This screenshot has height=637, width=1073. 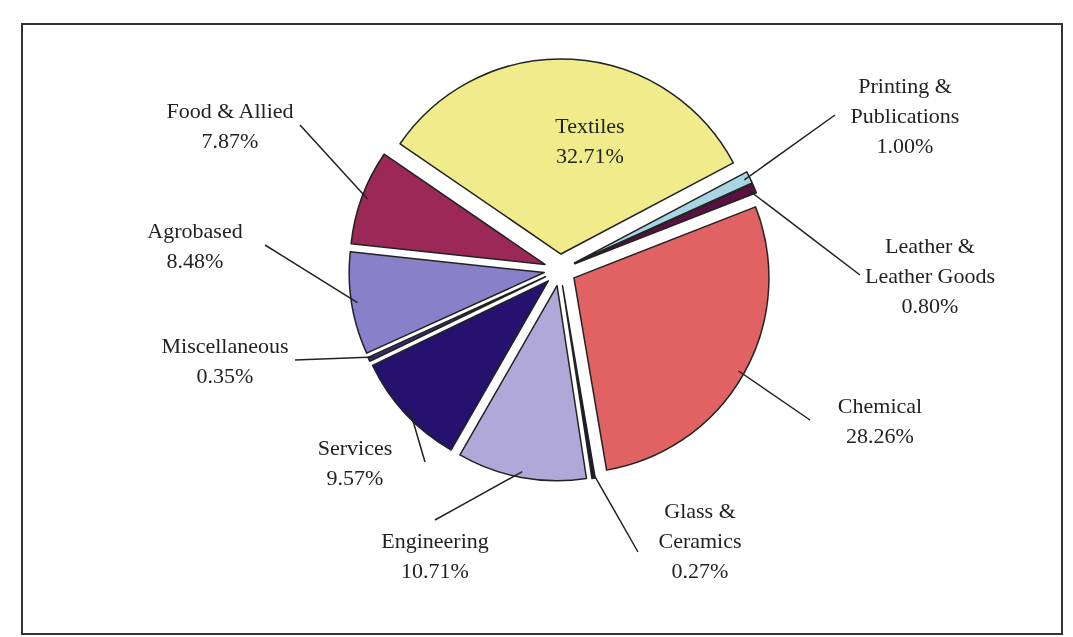 I want to click on slice-label: Printing & Publications, so click(x=905, y=100).